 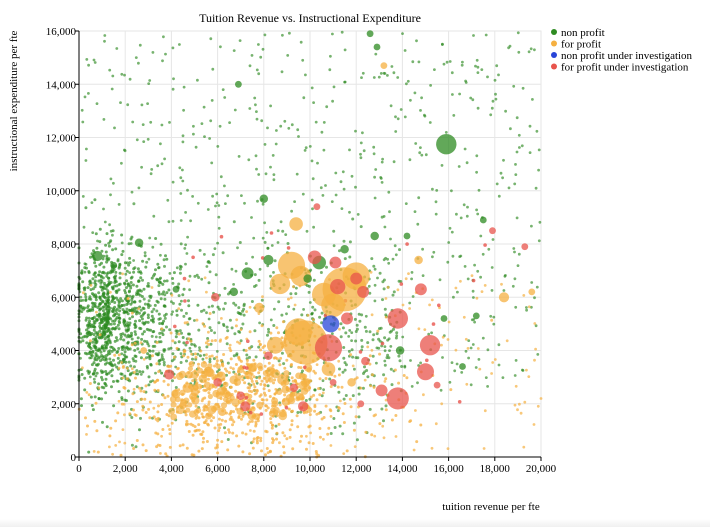 I want to click on y-tick-label: 0, so click(x=74, y=458).